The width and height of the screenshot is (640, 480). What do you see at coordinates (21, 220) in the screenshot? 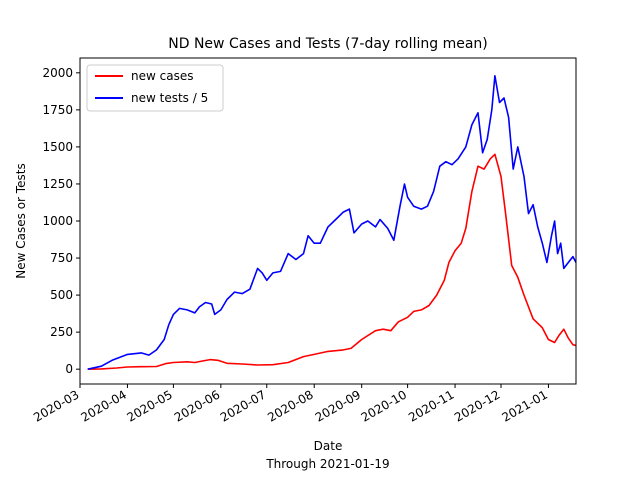
I see `y-axis-label: New Cases or Tests` at bounding box center [21, 220].